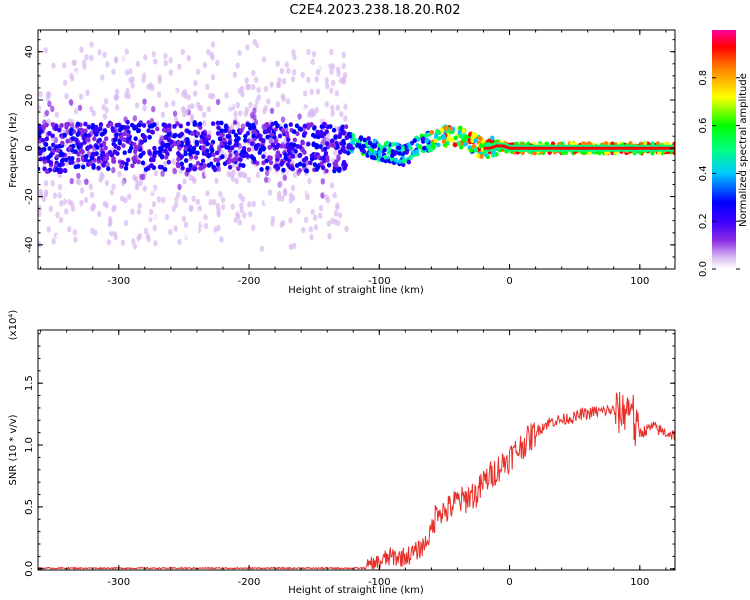  I want to click on colorbar-tick-label: 0.2, so click(703, 221).